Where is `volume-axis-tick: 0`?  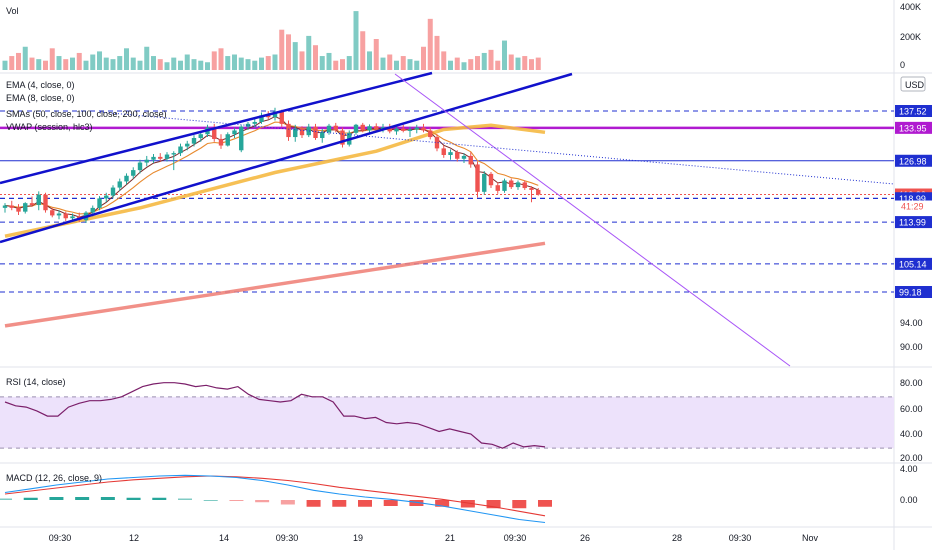
volume-axis-tick: 0 is located at coordinates (902, 65).